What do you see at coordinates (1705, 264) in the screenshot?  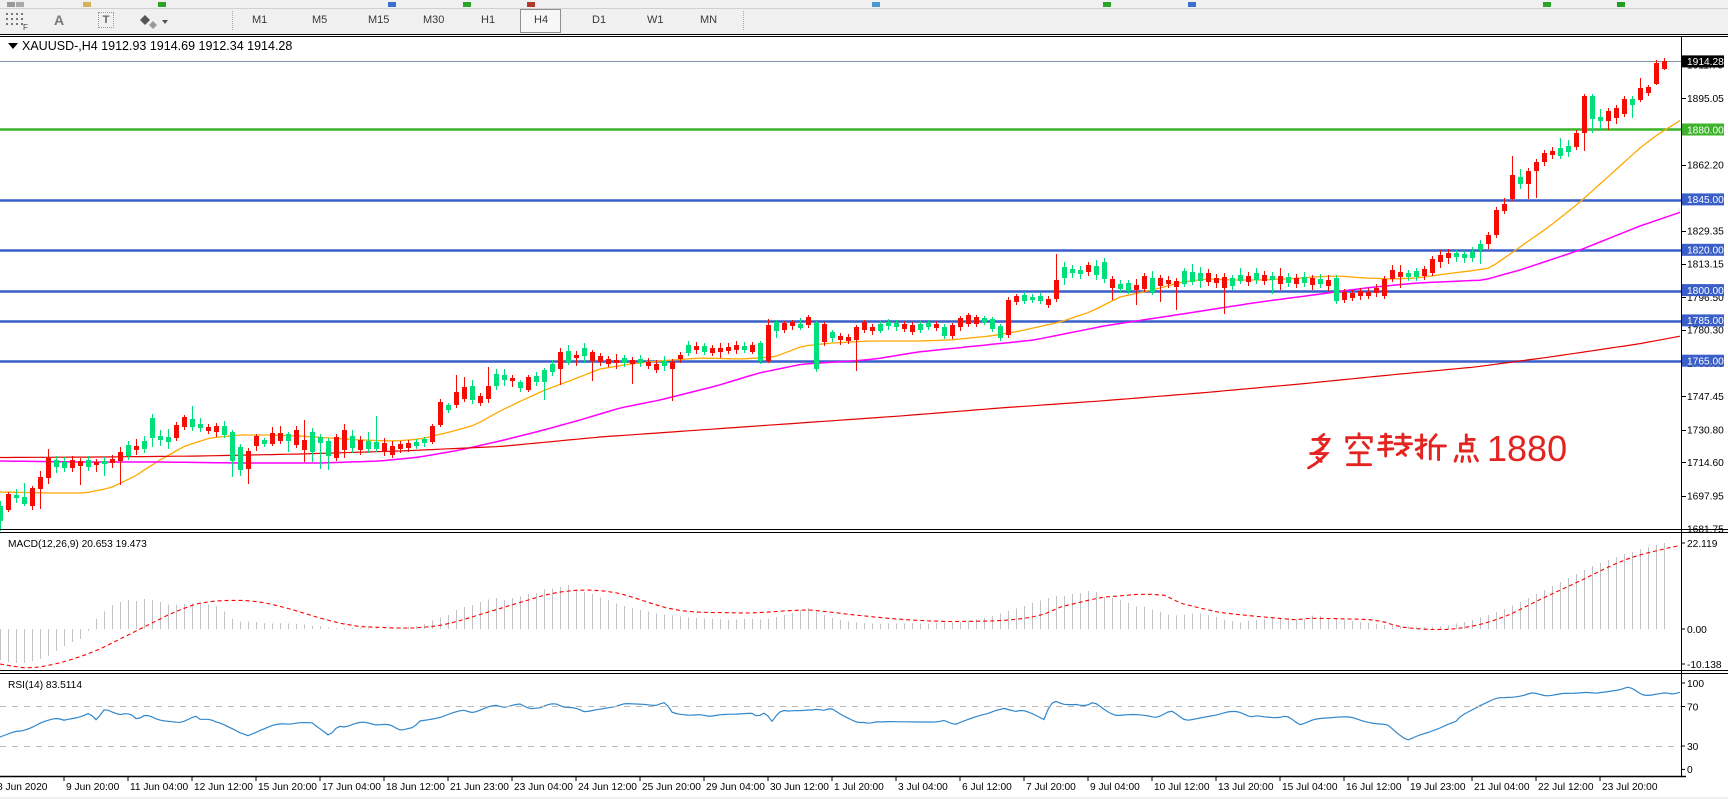 I see `svg-text: 1813.15` at bounding box center [1705, 264].